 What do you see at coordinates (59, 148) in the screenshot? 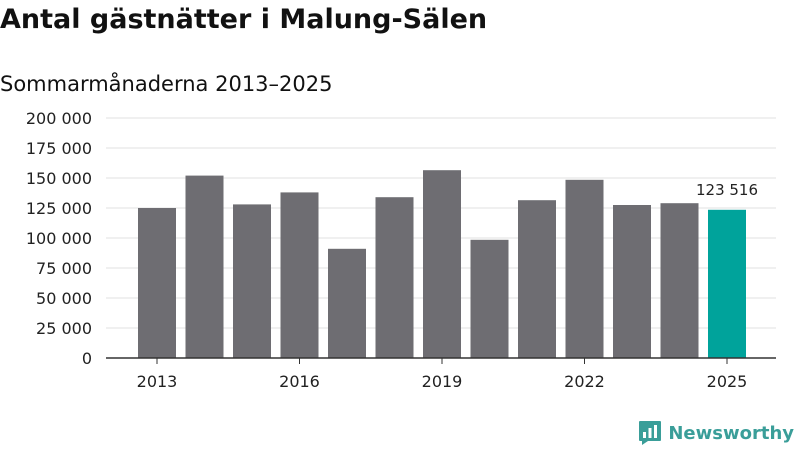
I see `y-tick-label: 175 000` at bounding box center [59, 148].